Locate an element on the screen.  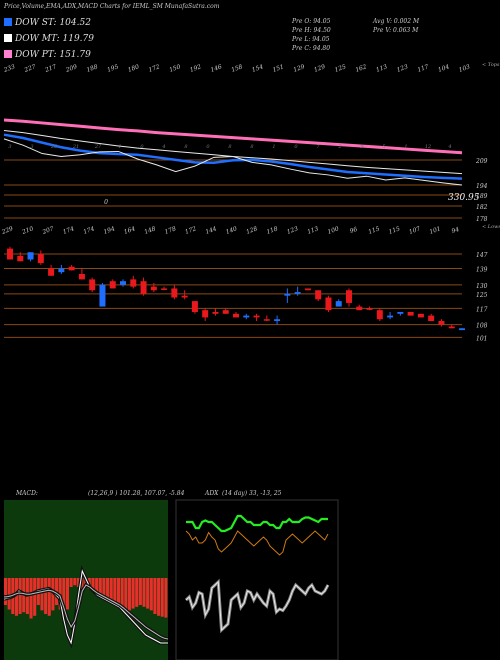
upper-tick-label: 162 is located at coordinates (360, 68).